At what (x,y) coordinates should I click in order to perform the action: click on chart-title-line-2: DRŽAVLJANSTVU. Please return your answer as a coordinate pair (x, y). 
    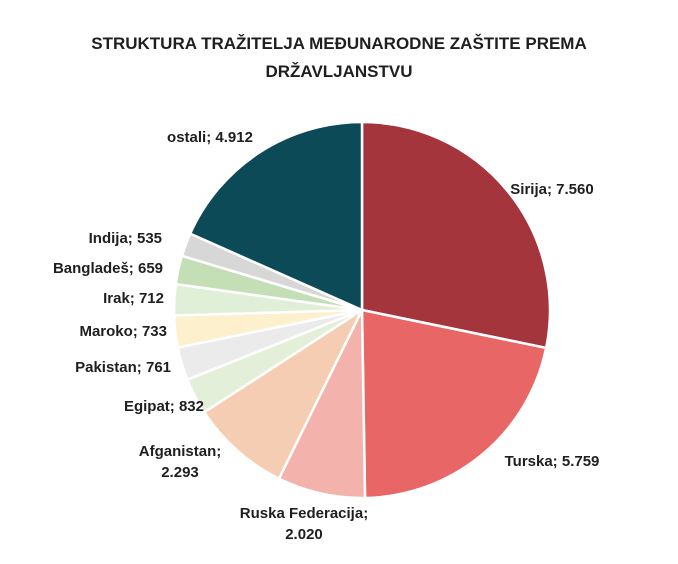
    Looking at the image, I should click on (339, 71).